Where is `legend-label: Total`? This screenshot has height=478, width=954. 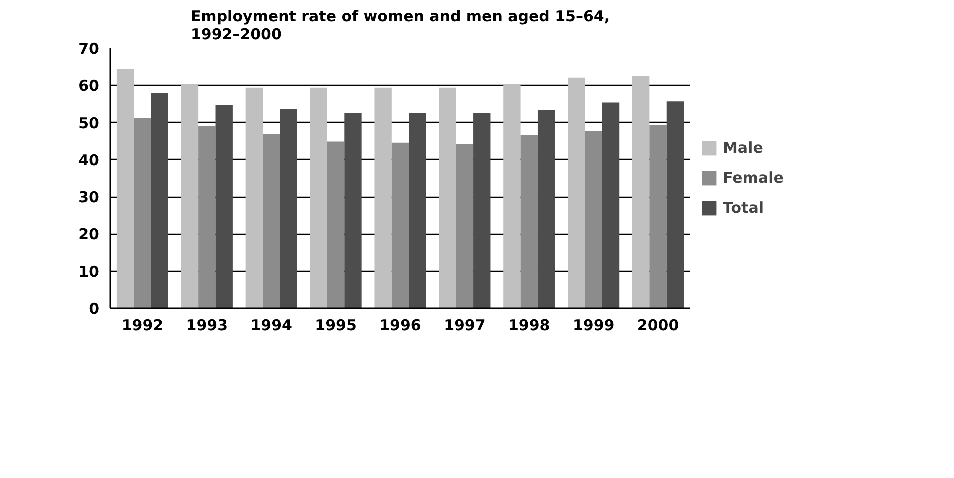 legend-label: Total is located at coordinates (743, 208).